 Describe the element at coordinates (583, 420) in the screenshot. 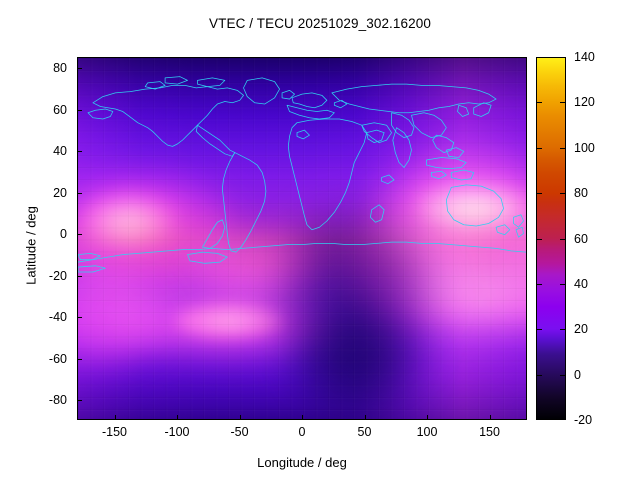

I see `colorbar-tick-label: -20` at that location.